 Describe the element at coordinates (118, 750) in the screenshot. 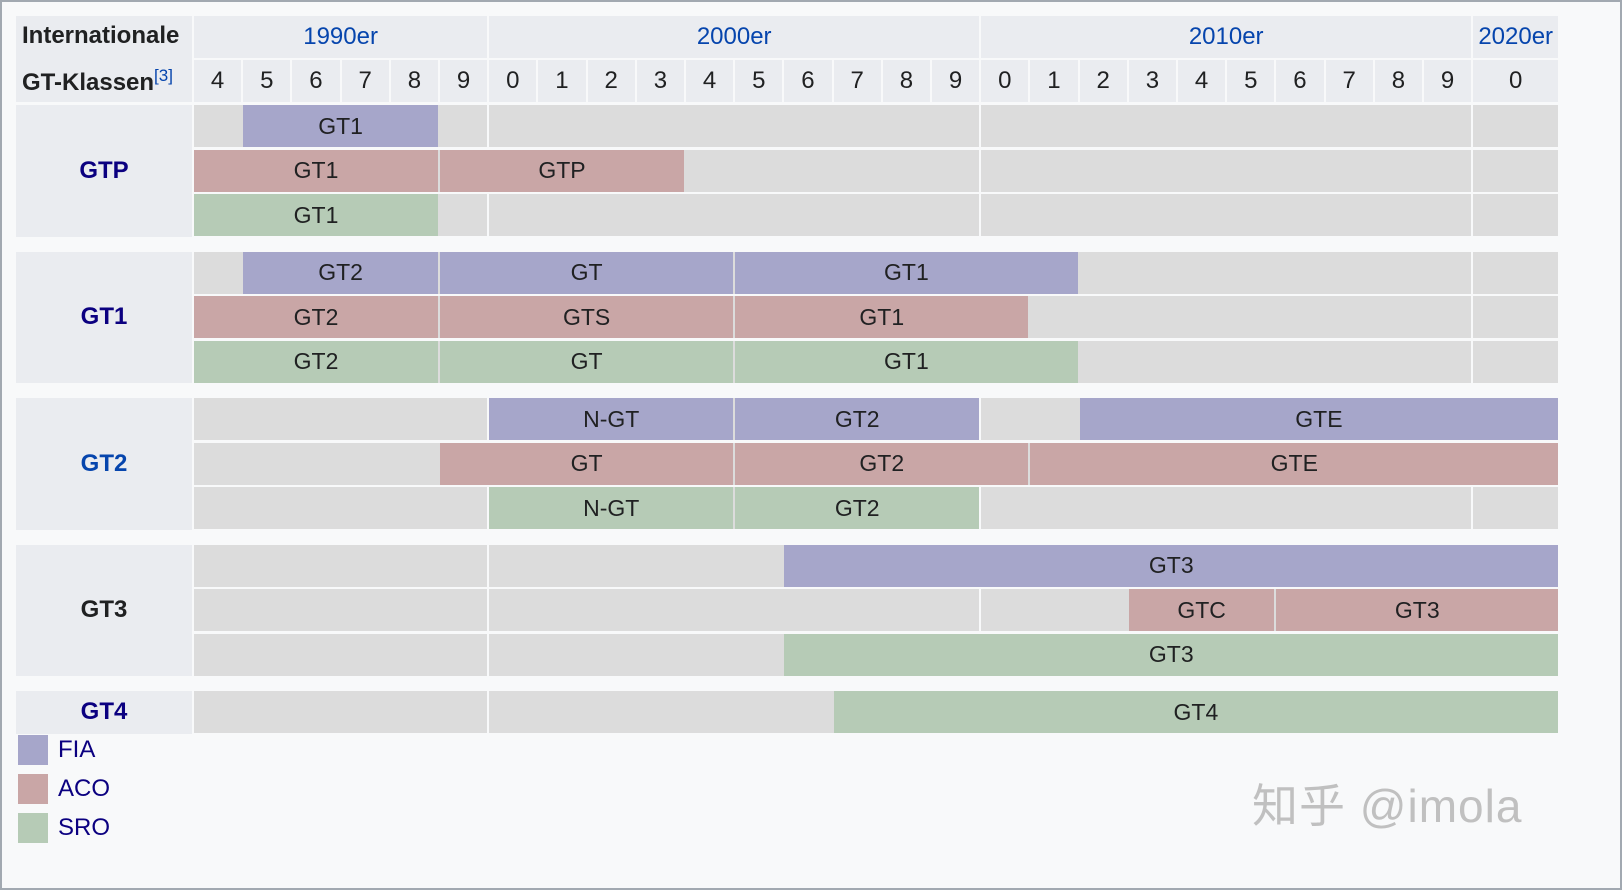

I see `legend-item-fia: FIA` at that location.